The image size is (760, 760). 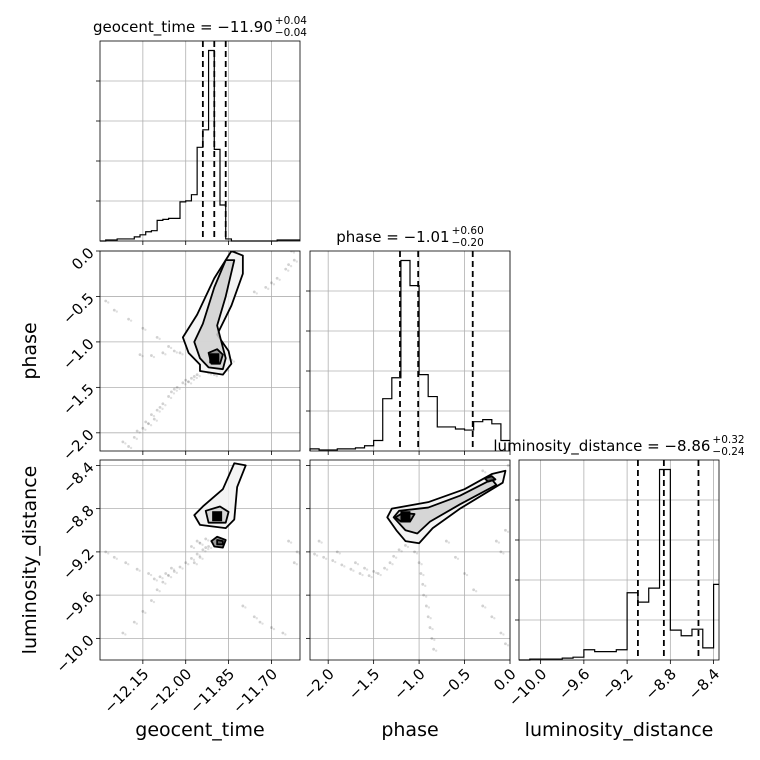 I want to click on panel-phase-luminosity_distance, so click(x=410, y=560).